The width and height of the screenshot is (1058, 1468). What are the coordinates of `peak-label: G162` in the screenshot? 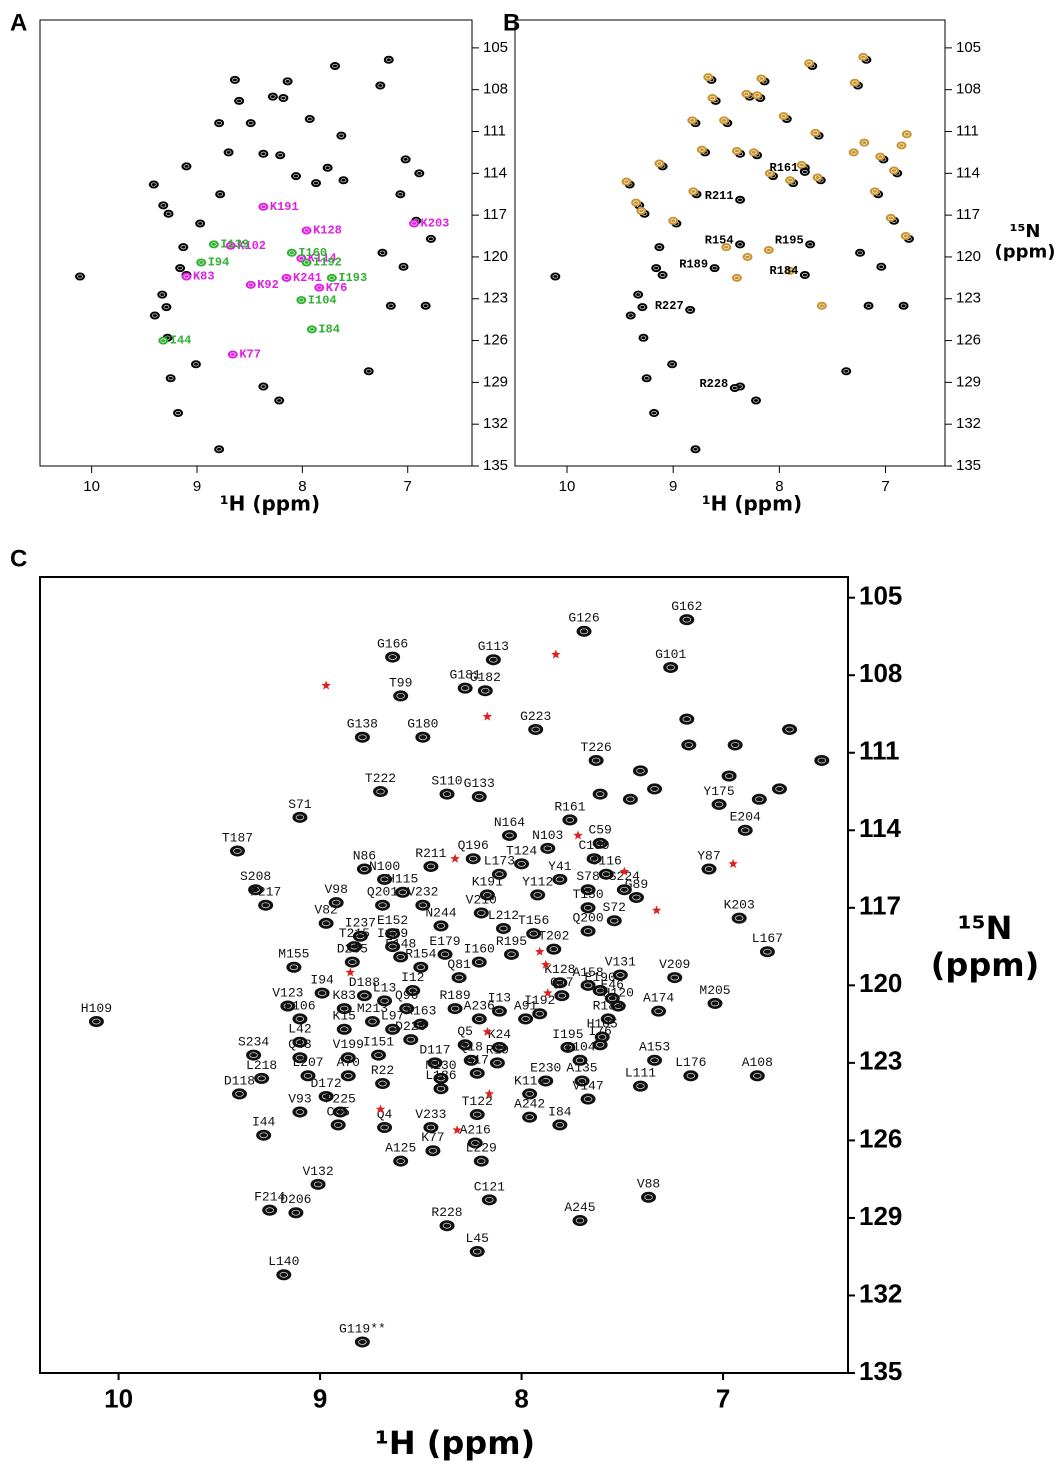 It's located at (686, 606).